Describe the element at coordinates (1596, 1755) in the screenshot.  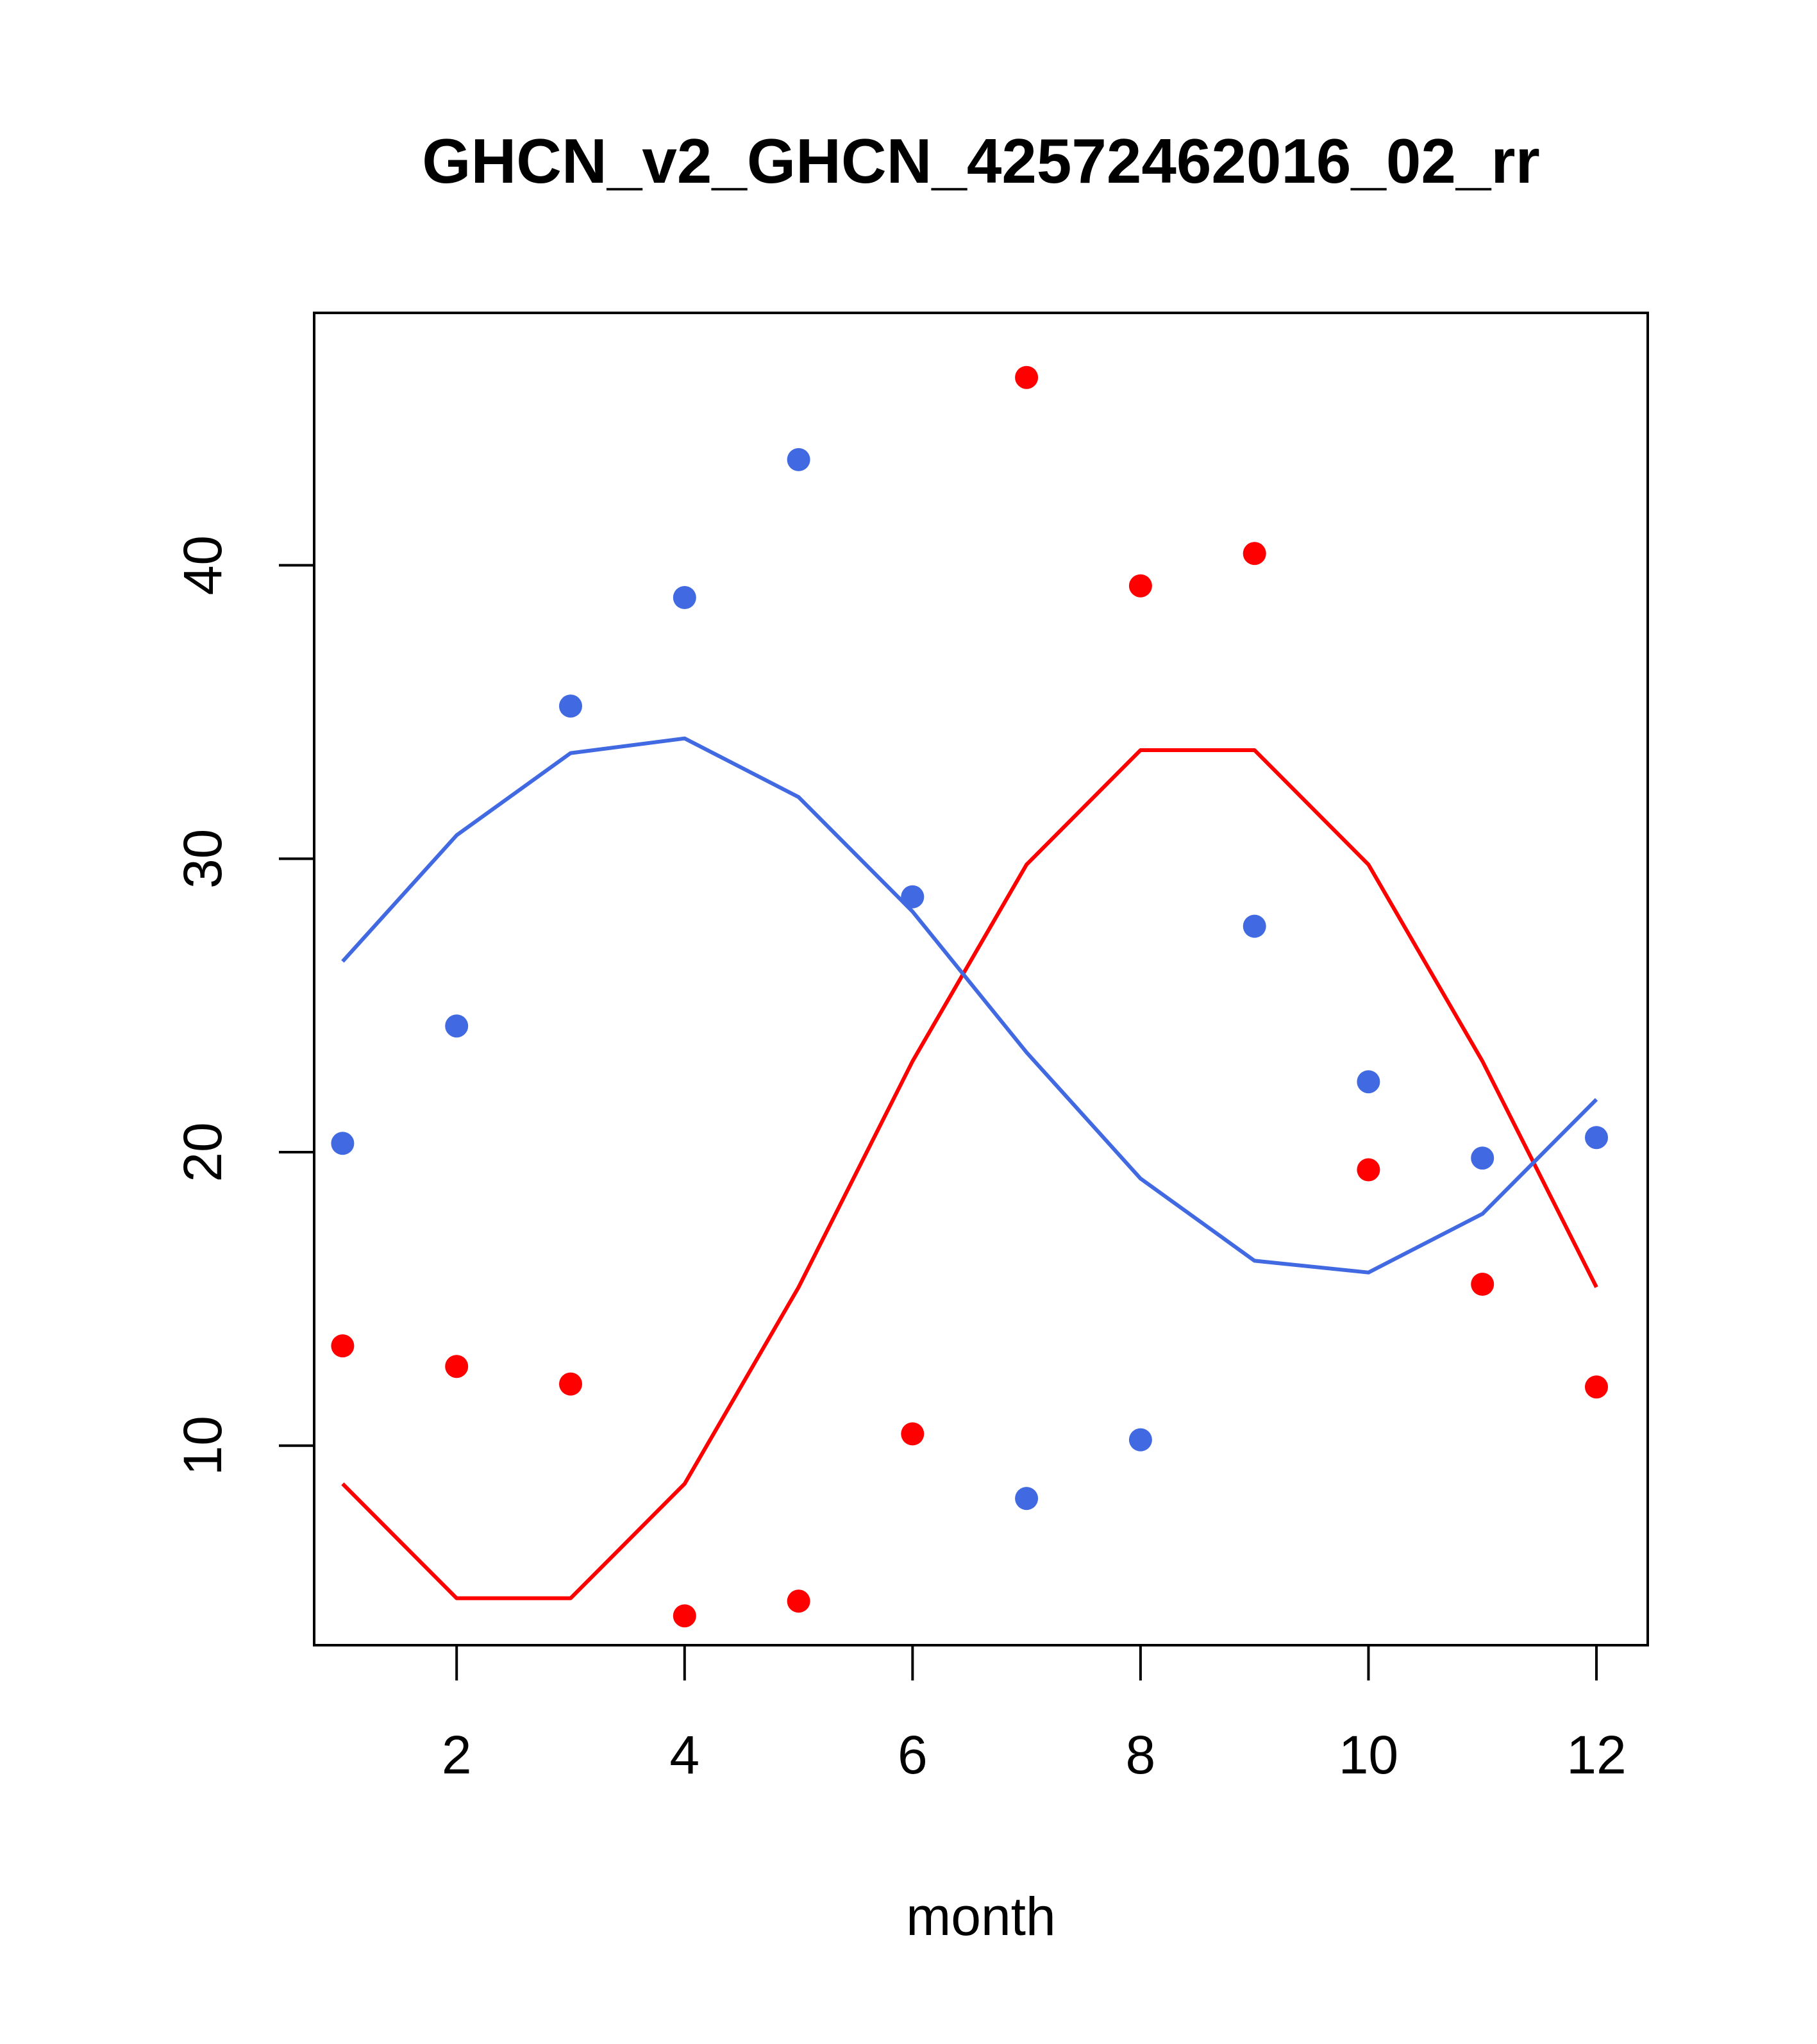
I see `x-tick-label: 12` at that location.